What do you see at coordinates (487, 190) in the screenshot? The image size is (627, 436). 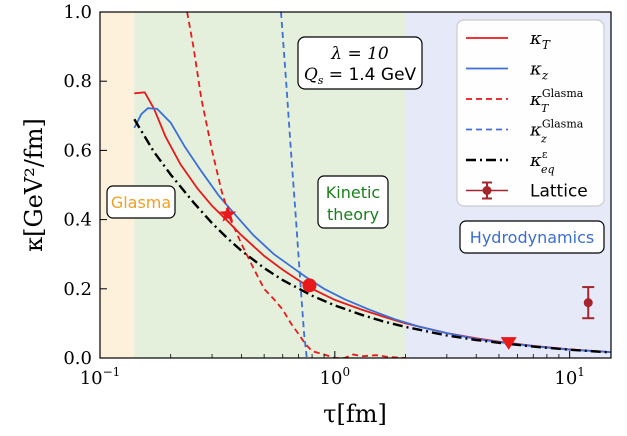 I see `legend-lattice-point` at bounding box center [487, 190].